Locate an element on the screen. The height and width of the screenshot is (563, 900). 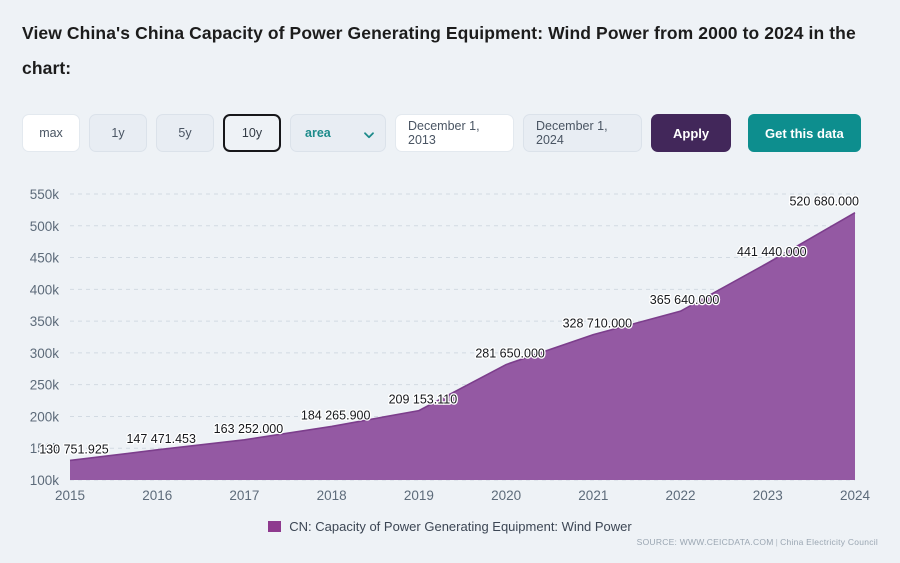
range-button-10y-label: 10y is located at coordinates (252, 133).